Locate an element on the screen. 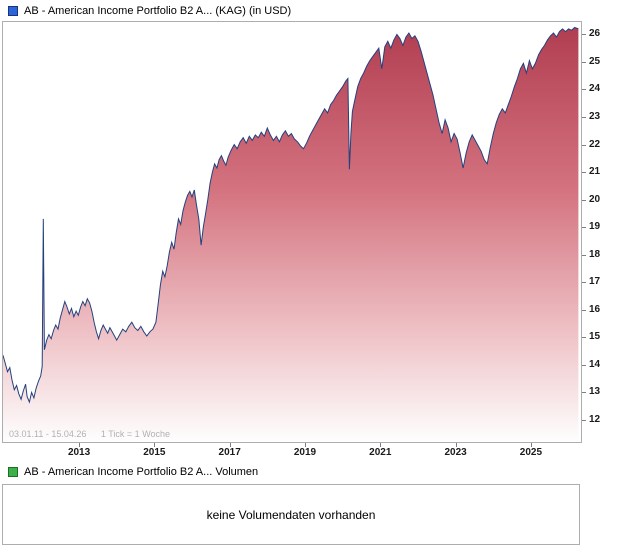 Image resolution: width=620 pixels, height=546 pixels. volume-legend-swatch is located at coordinates (13, 472).